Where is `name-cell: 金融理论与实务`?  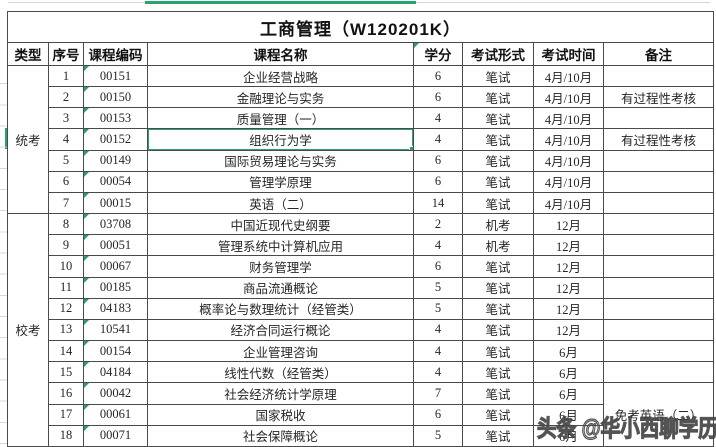
name-cell: 金融理论与实务 is located at coordinates (280, 97).